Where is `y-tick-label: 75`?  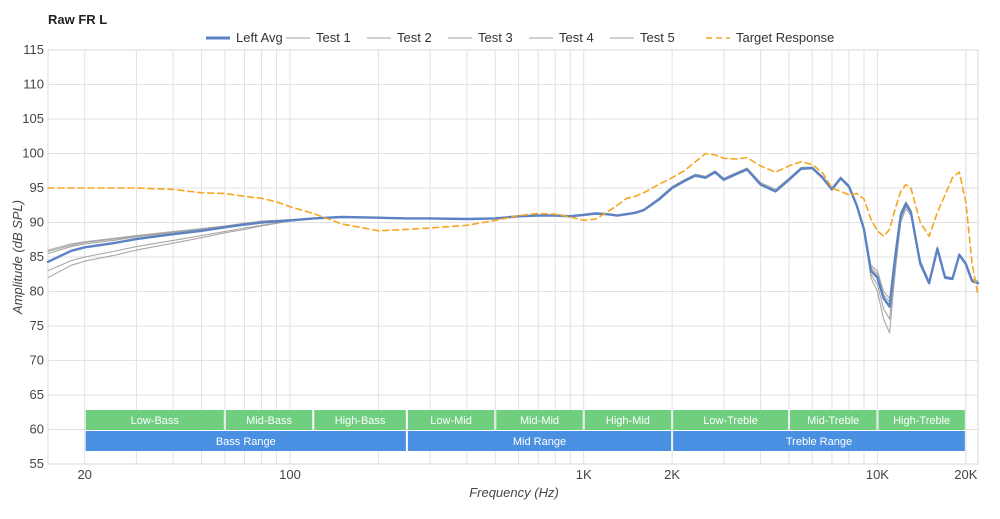
y-tick-label: 75 is located at coordinates (37, 325).